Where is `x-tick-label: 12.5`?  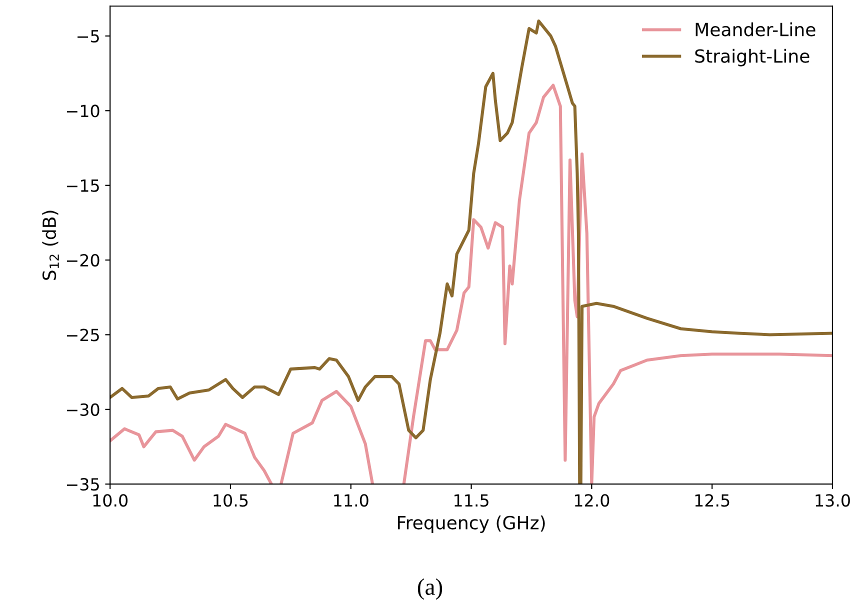
x-tick-label: 12.5 is located at coordinates (712, 500).